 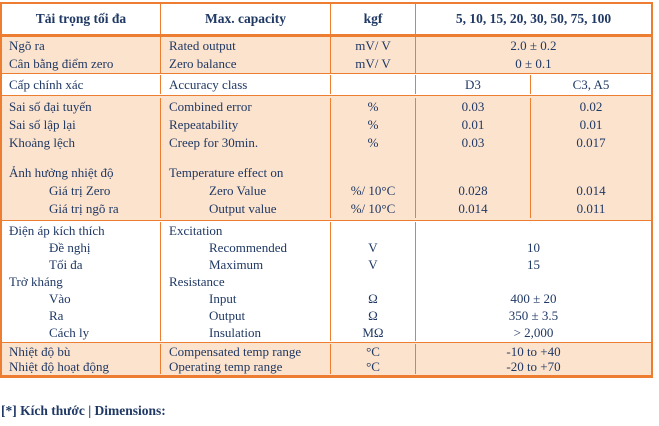 What do you see at coordinates (57, 230) in the screenshot?
I see `cell-vn: Điện áp kích thích` at bounding box center [57, 230].